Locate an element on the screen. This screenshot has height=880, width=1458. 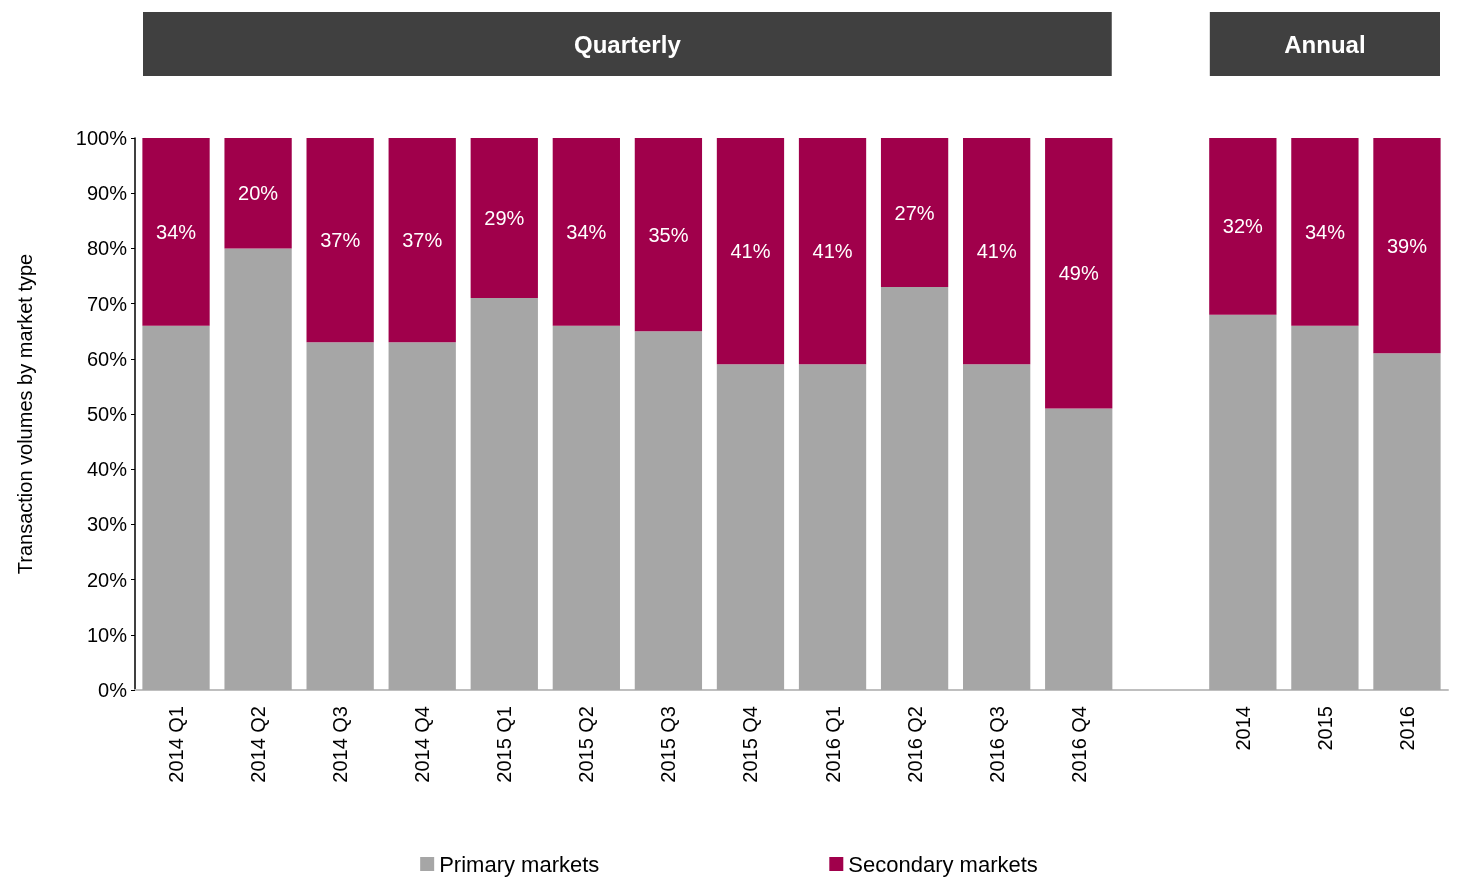
y-tick-label: 40% is located at coordinates (107, 469).